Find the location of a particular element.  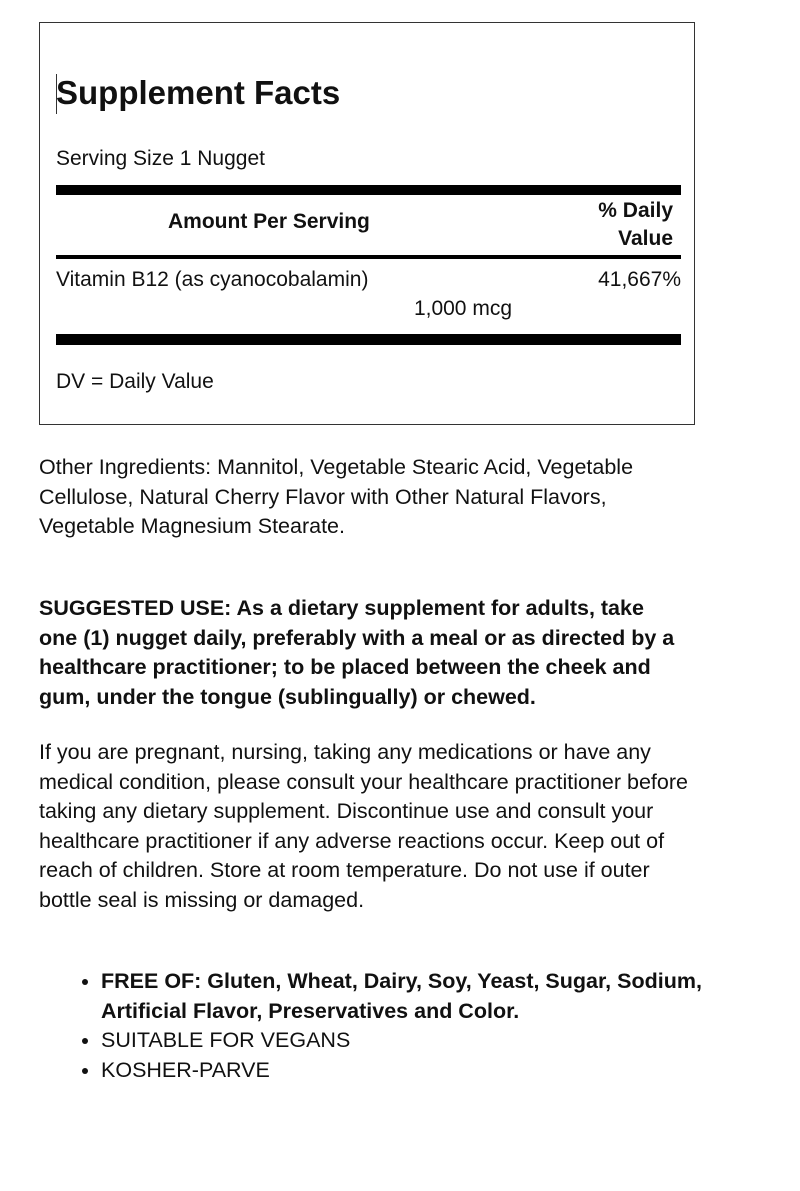

thin-divider is located at coordinates (368, 257).